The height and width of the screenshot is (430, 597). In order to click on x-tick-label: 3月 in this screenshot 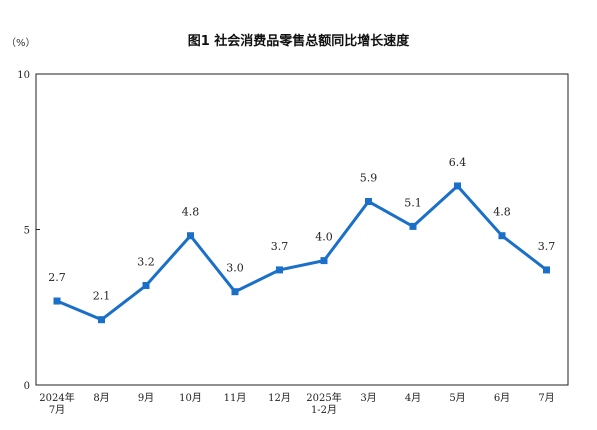, I will do `click(368, 398)`.